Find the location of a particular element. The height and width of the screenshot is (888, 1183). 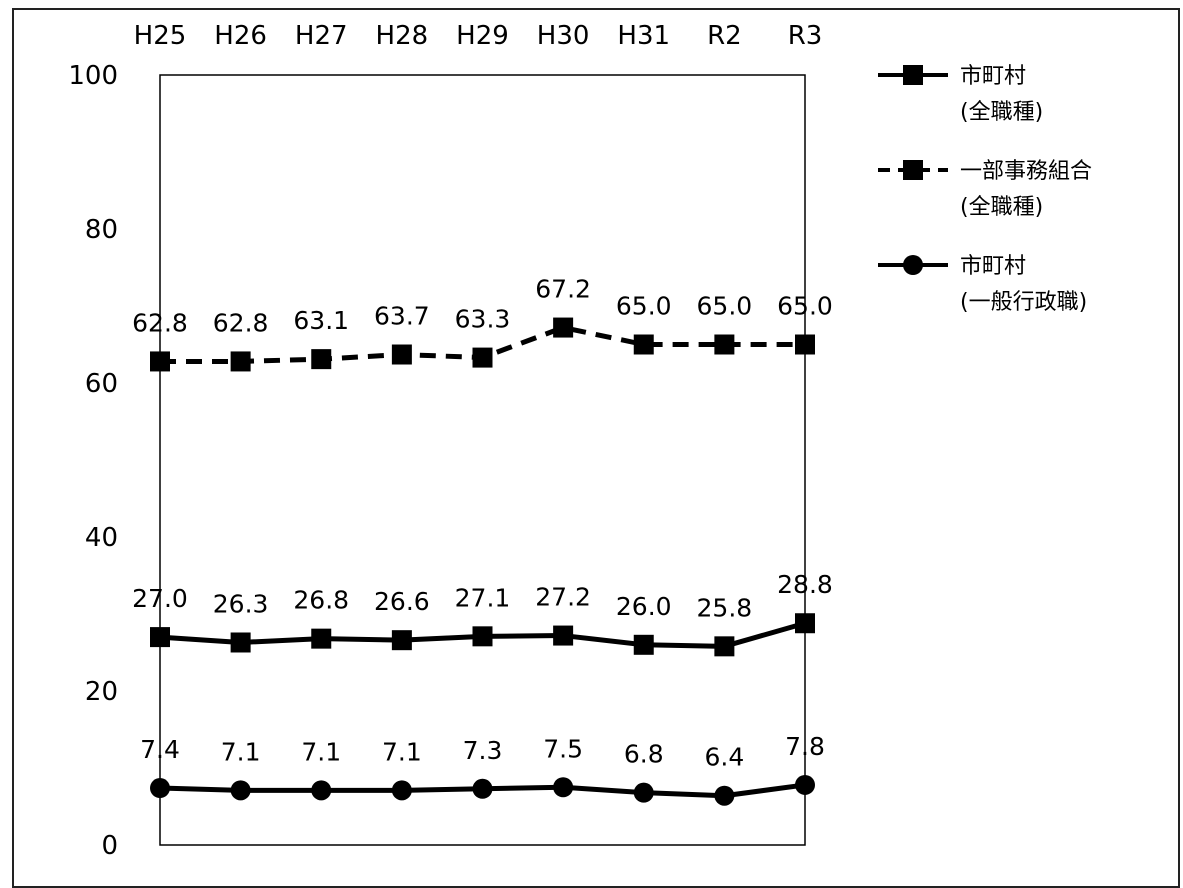

series-2-data-label: 63.3 is located at coordinates (483, 319).